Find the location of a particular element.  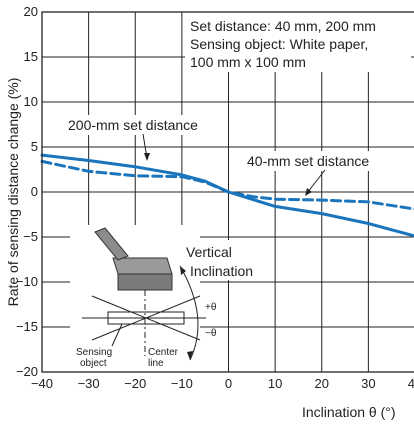

inset-label-plus-theta: +θ is located at coordinates (211, 307).